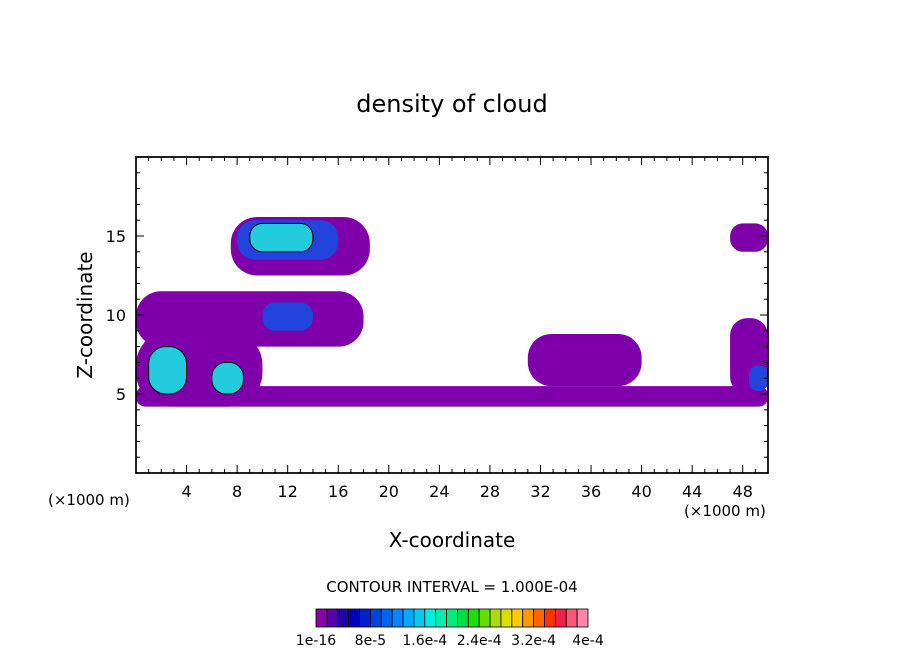 Image resolution: width=904 pixels, height=654 pixels. I want to click on colorbar-tick-label: 2.4e-4, so click(479, 641).